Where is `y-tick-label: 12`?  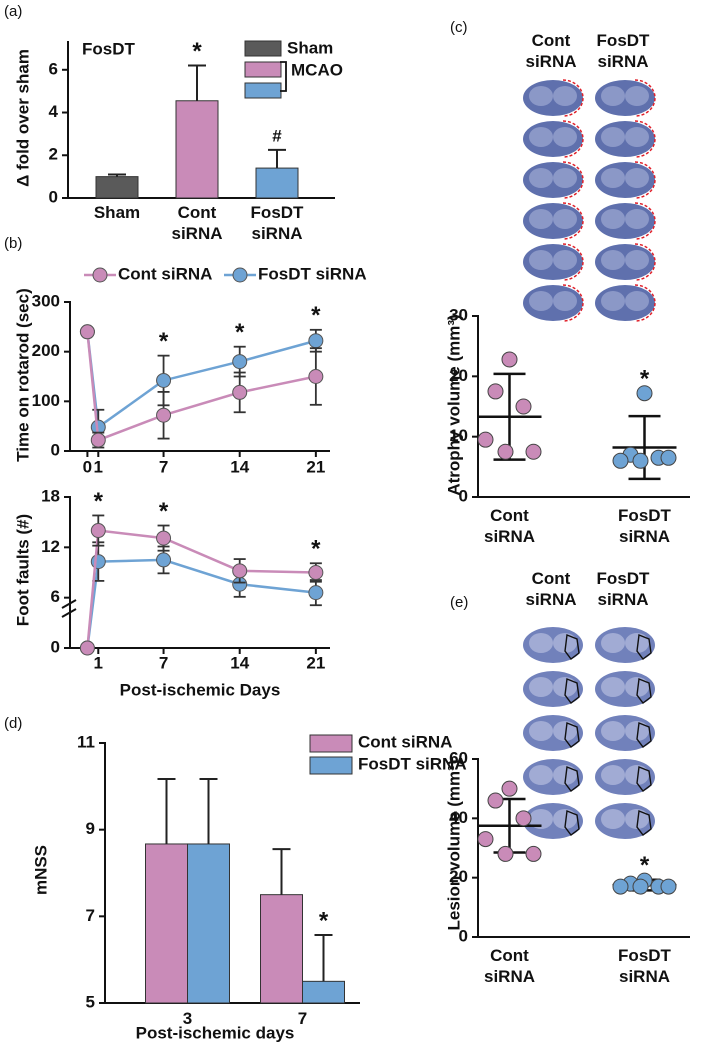 y-tick-label: 12 is located at coordinates (50, 546).